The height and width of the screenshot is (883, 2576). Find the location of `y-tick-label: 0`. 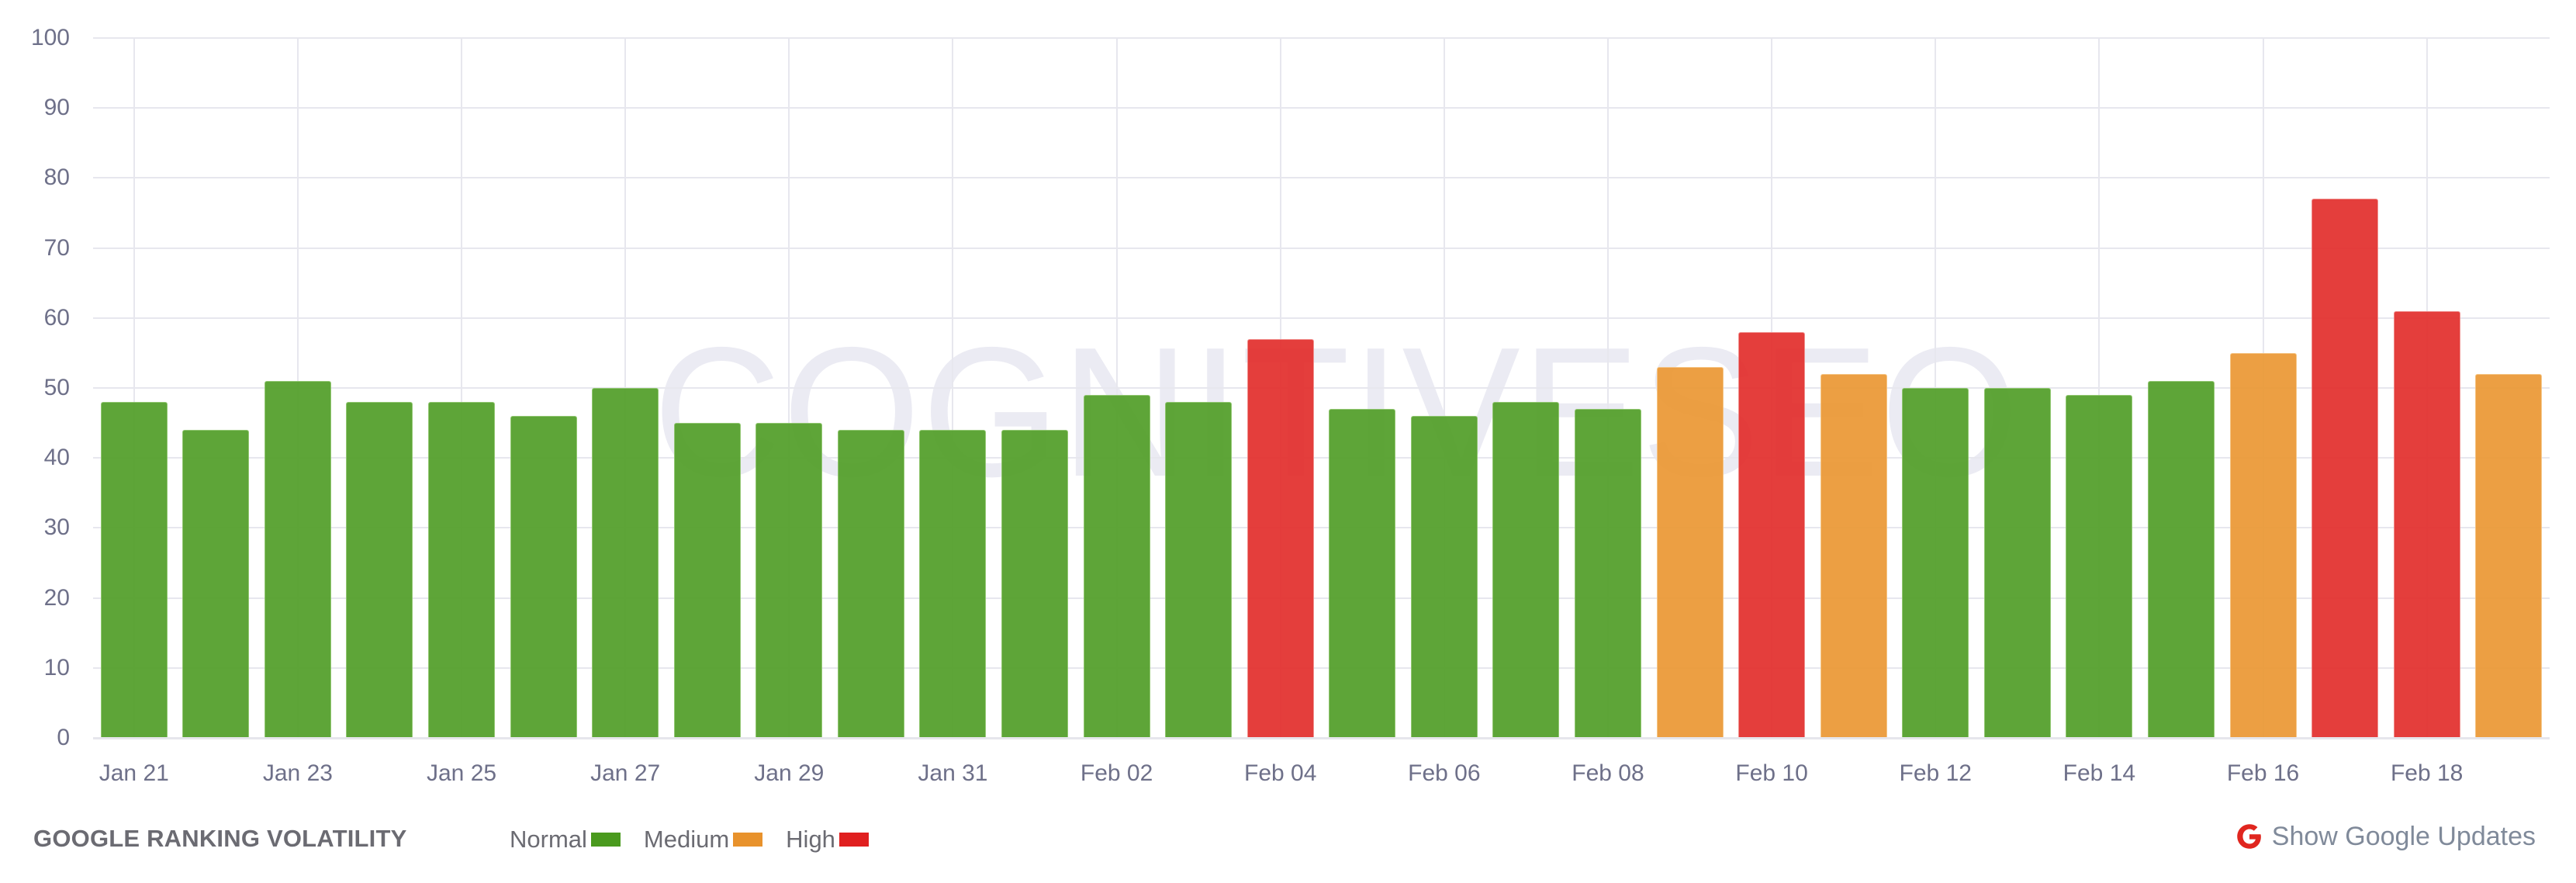

y-tick-label: 0 is located at coordinates (63, 737).